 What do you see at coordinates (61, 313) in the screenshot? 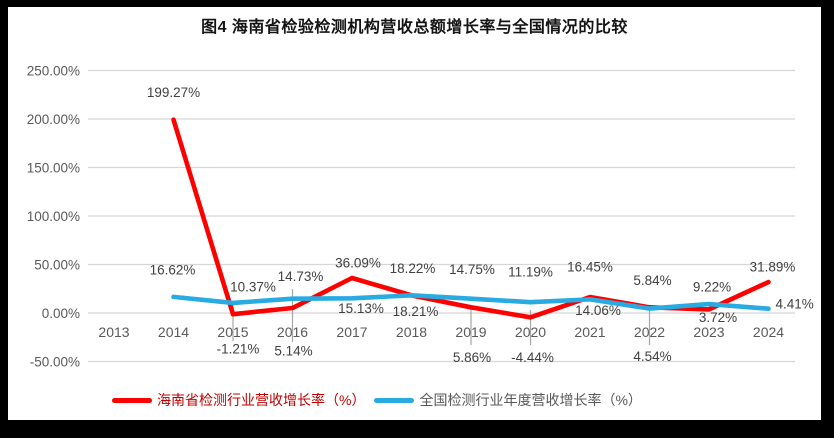
I see `y-axis-tick: 0.00%` at bounding box center [61, 313].